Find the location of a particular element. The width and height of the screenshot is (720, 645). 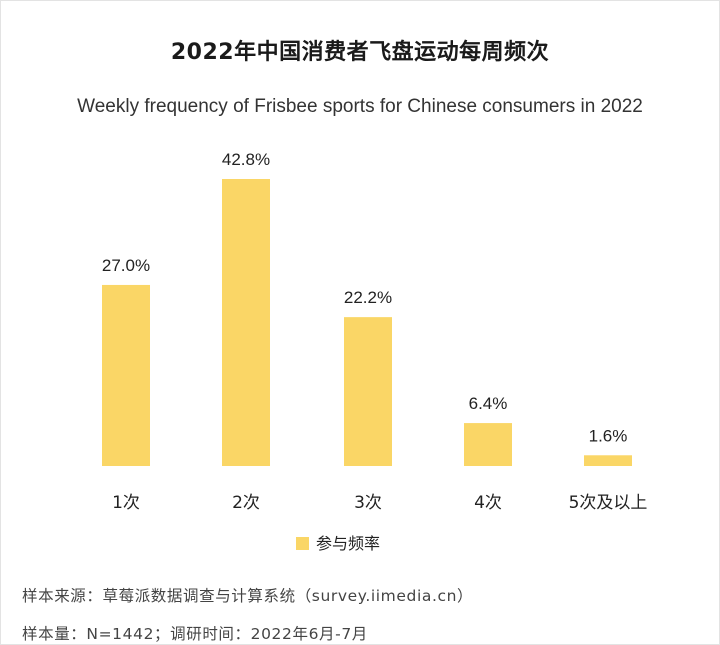

x-tick-label: 2次 is located at coordinates (246, 503).